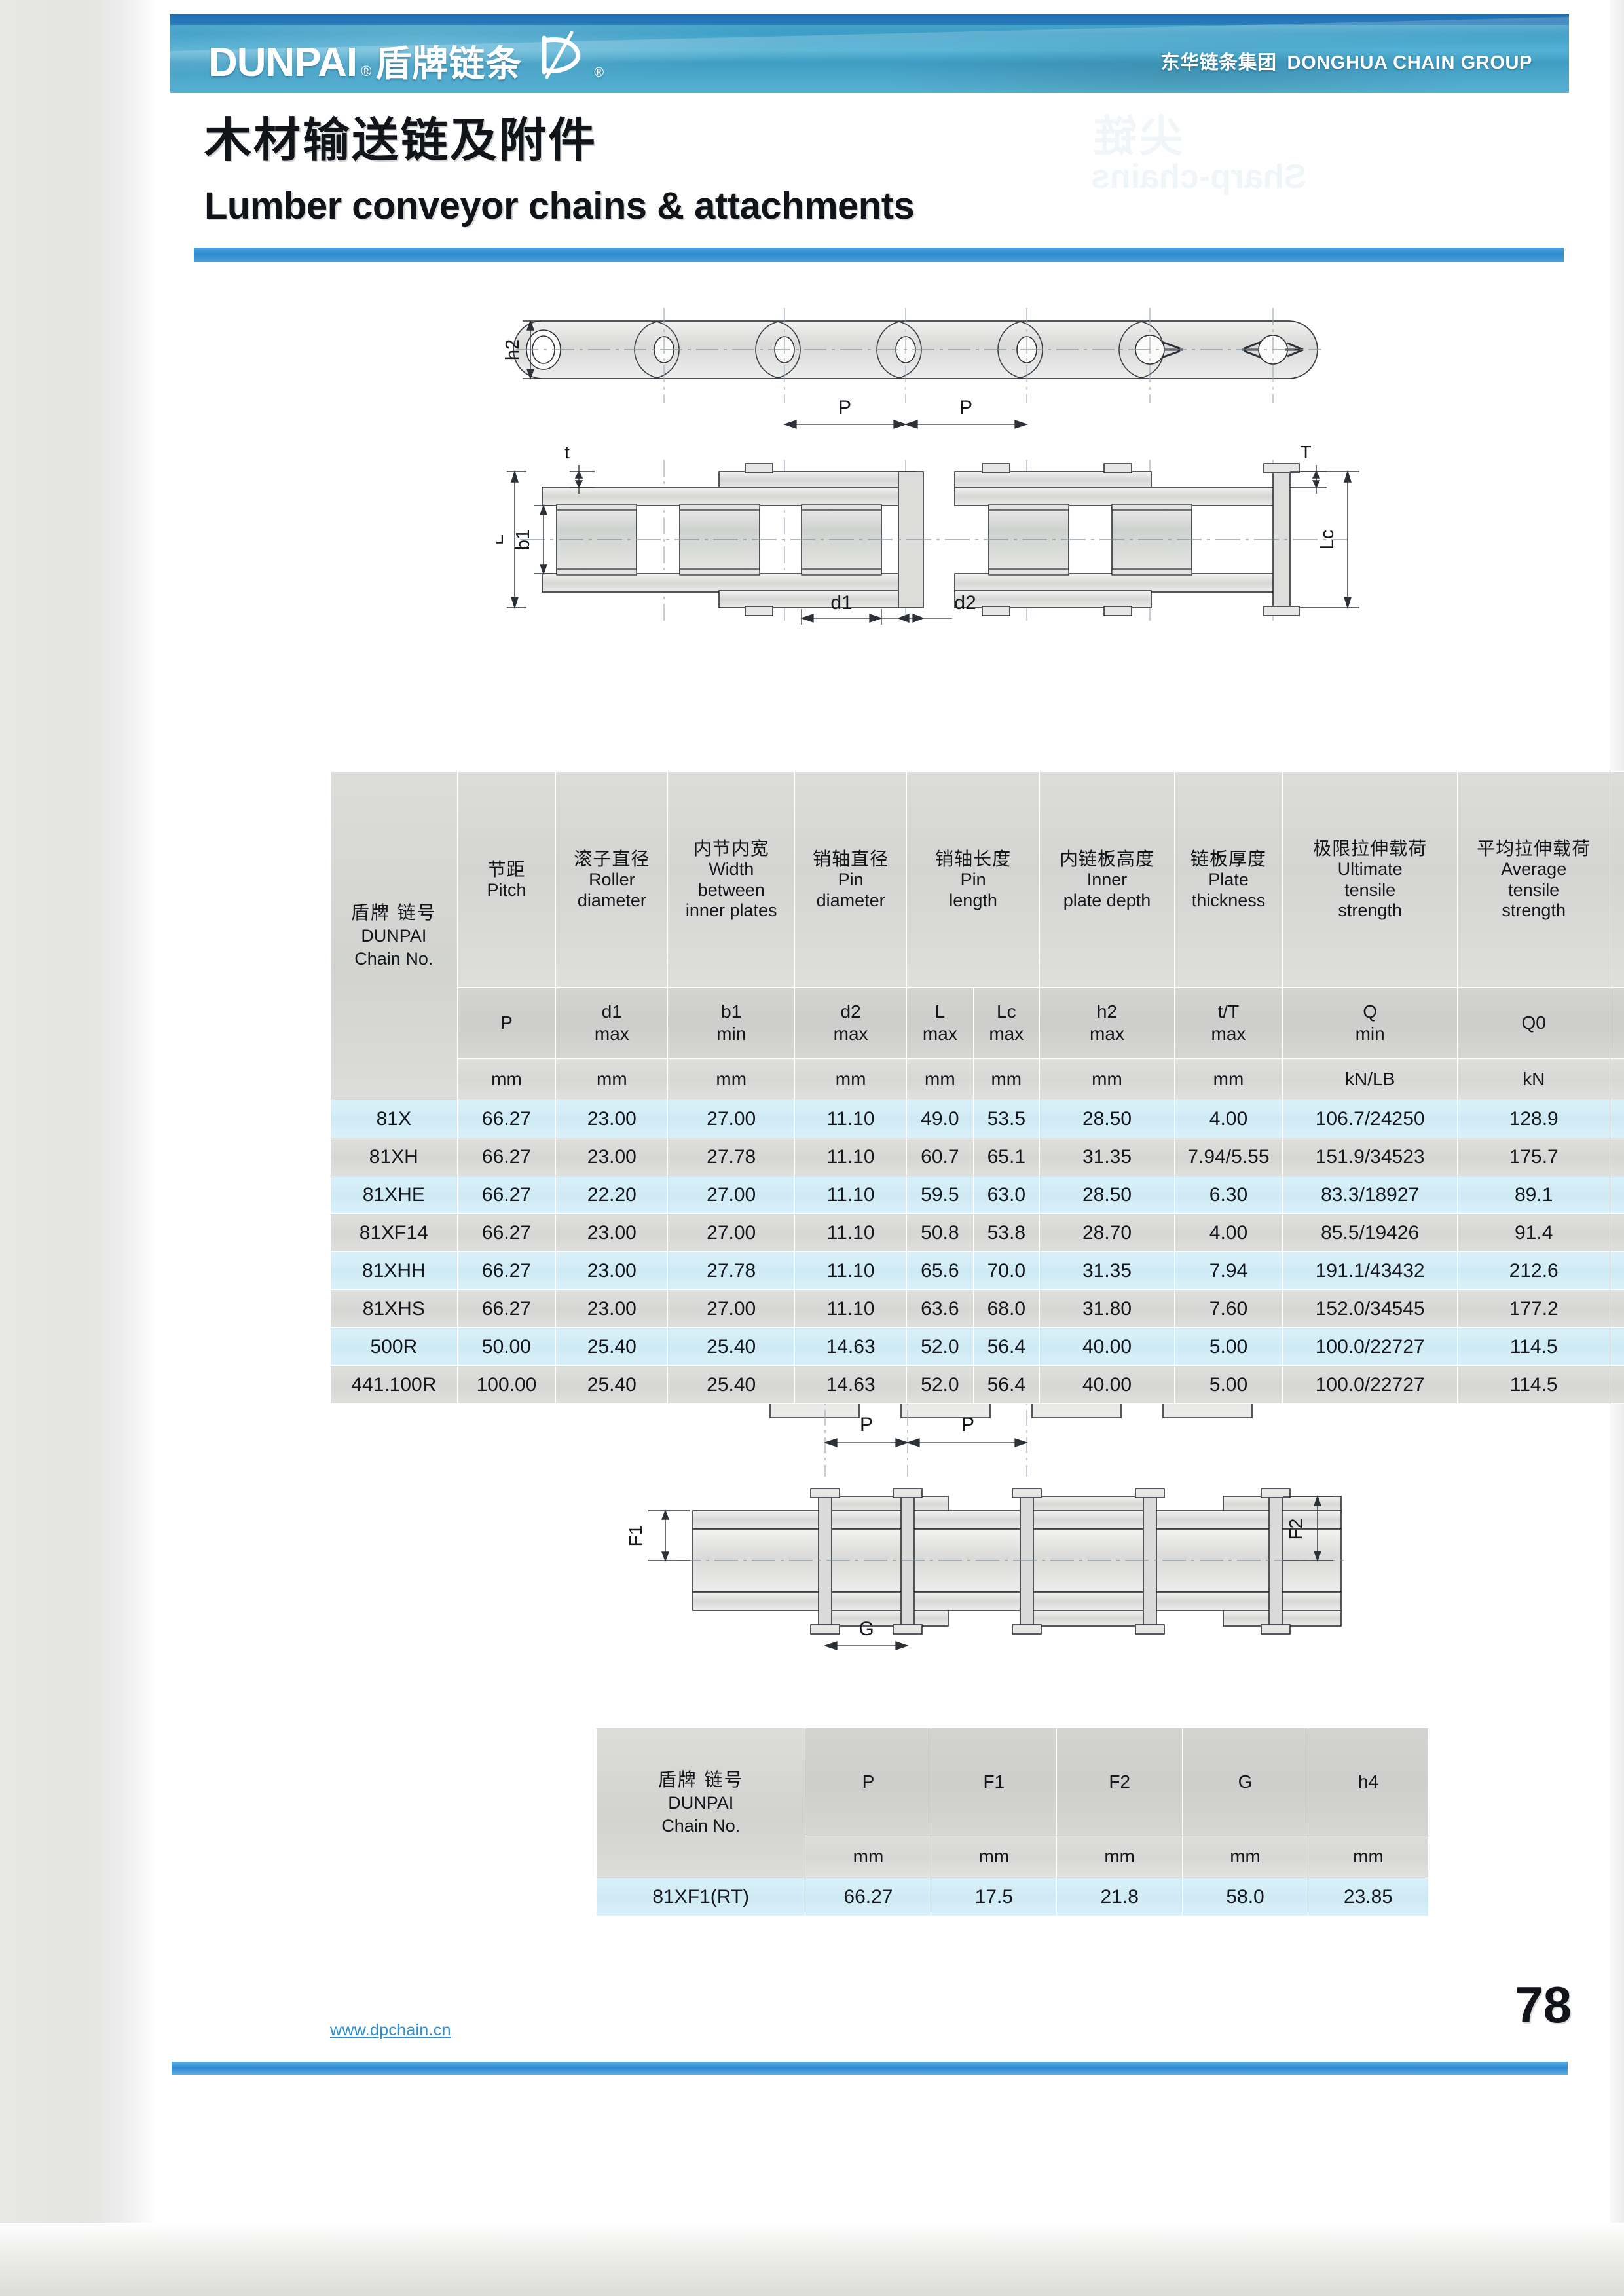 The width and height of the screenshot is (1624, 2296). I want to click on cell-value-4: 52.0, so click(940, 1346).